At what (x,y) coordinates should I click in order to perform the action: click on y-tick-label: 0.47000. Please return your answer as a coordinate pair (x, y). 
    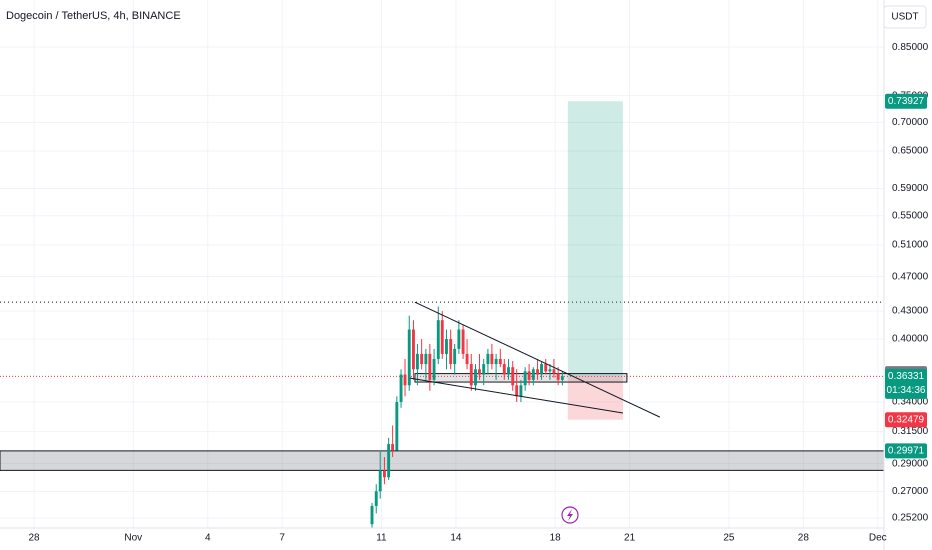
    Looking at the image, I should click on (910, 276).